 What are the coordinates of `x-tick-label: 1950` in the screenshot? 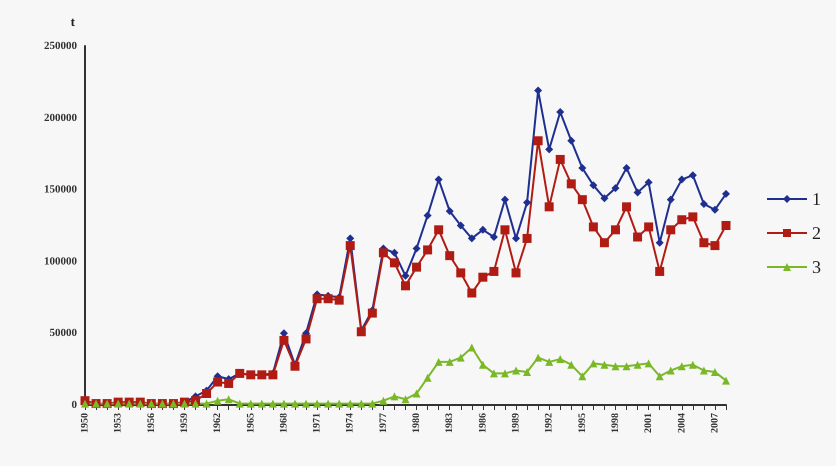 It's located at (85, 423).